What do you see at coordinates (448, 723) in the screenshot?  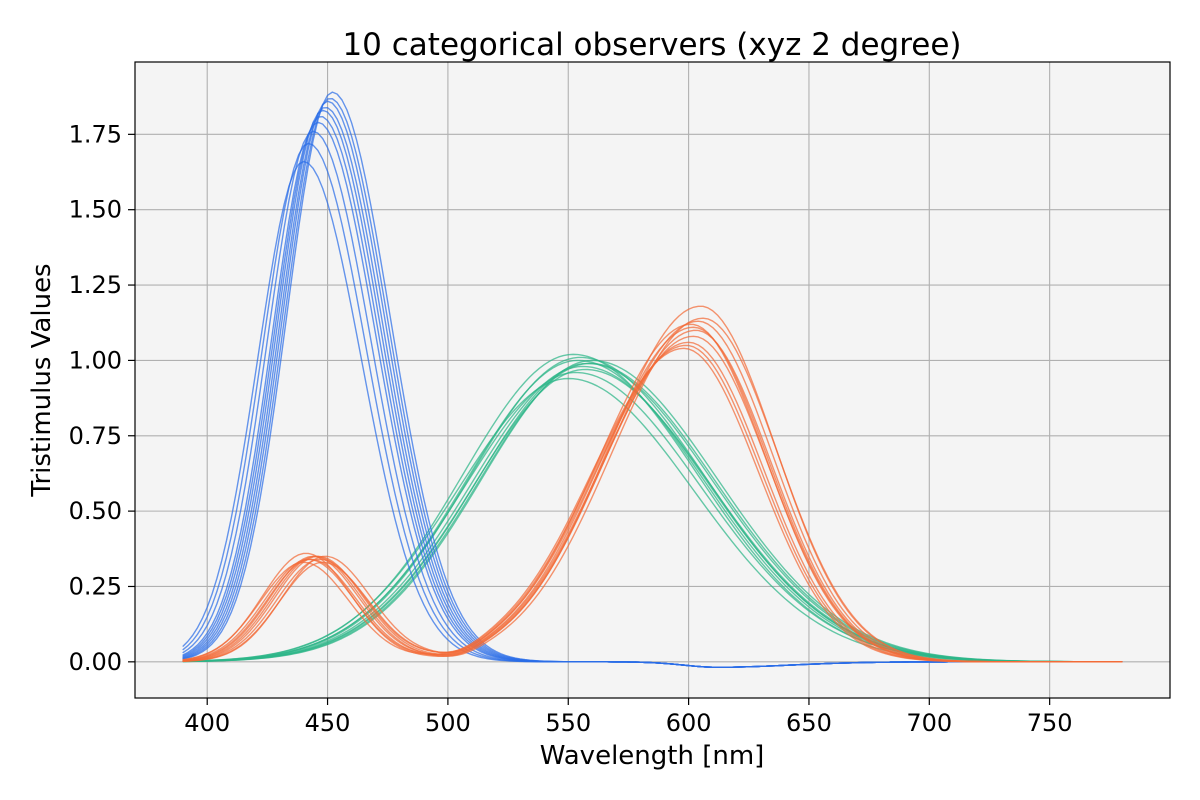 I see `x-tick-label: 500` at bounding box center [448, 723].